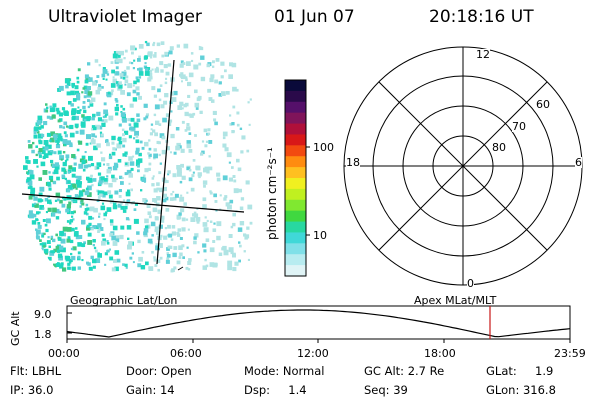 The width and height of the screenshot is (600, 400). Describe the element at coordinates (519, 126) in the screenshot. I see `mlat-label-70: 70` at that location.